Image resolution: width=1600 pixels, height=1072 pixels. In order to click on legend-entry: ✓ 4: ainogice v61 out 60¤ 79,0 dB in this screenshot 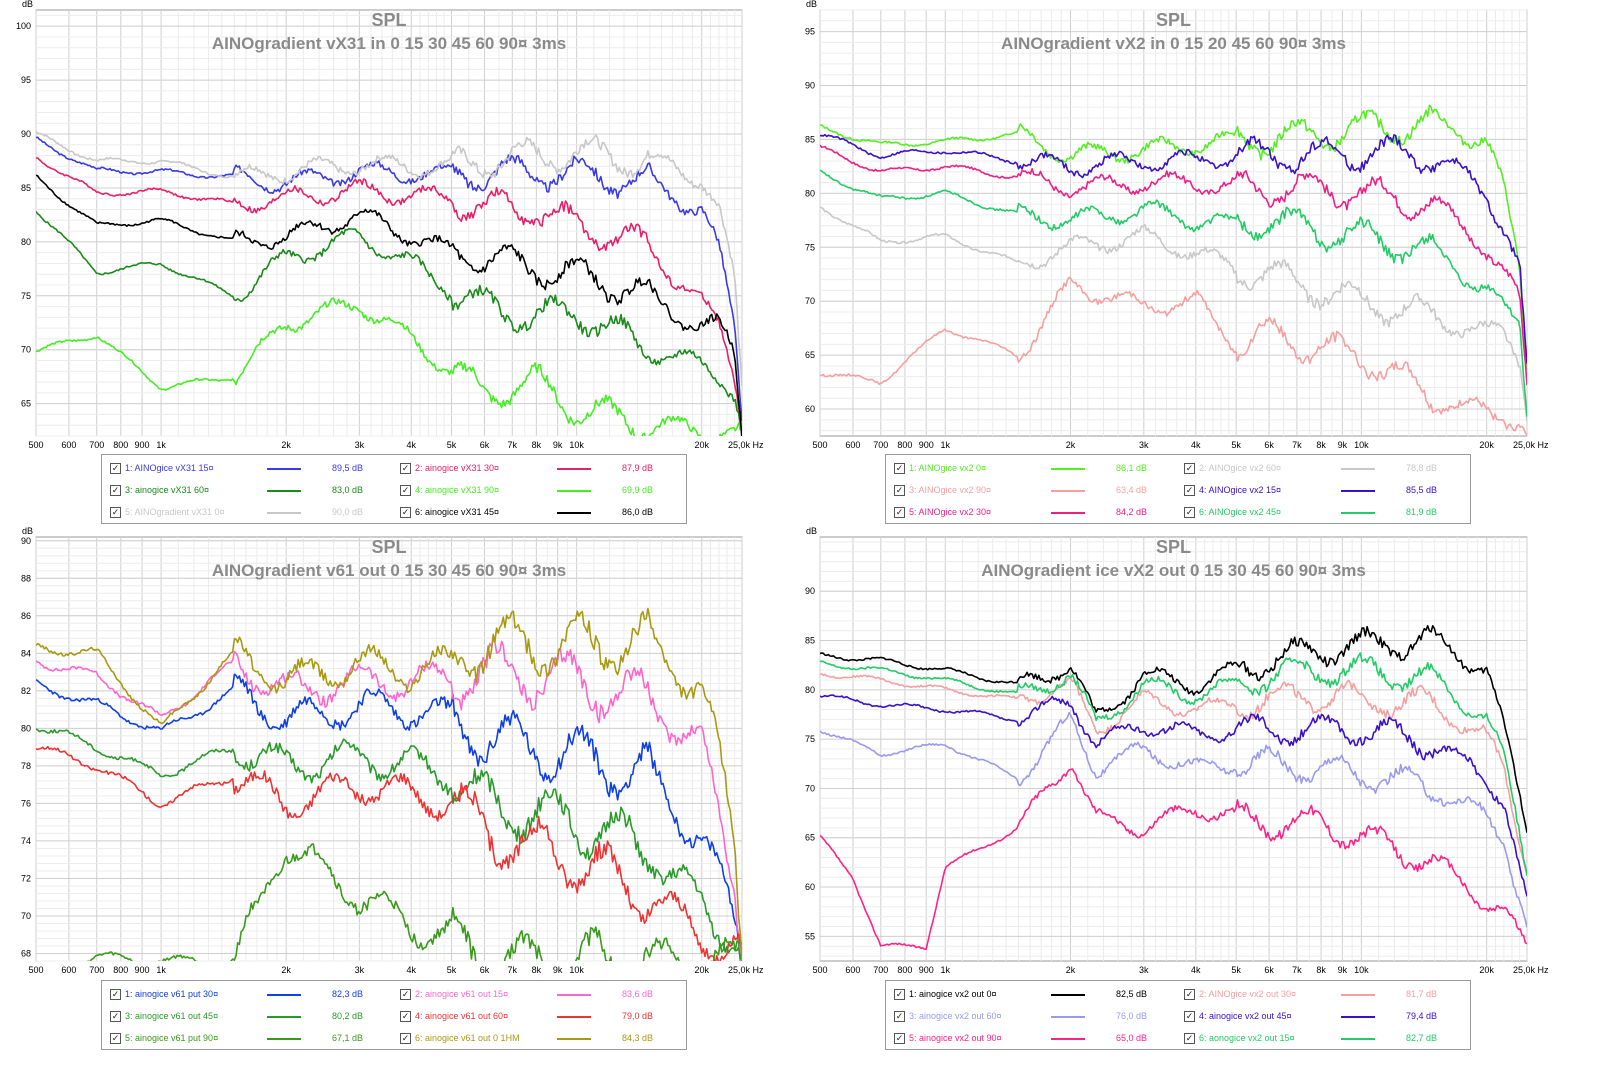, I will do `click(540, 1017)`.